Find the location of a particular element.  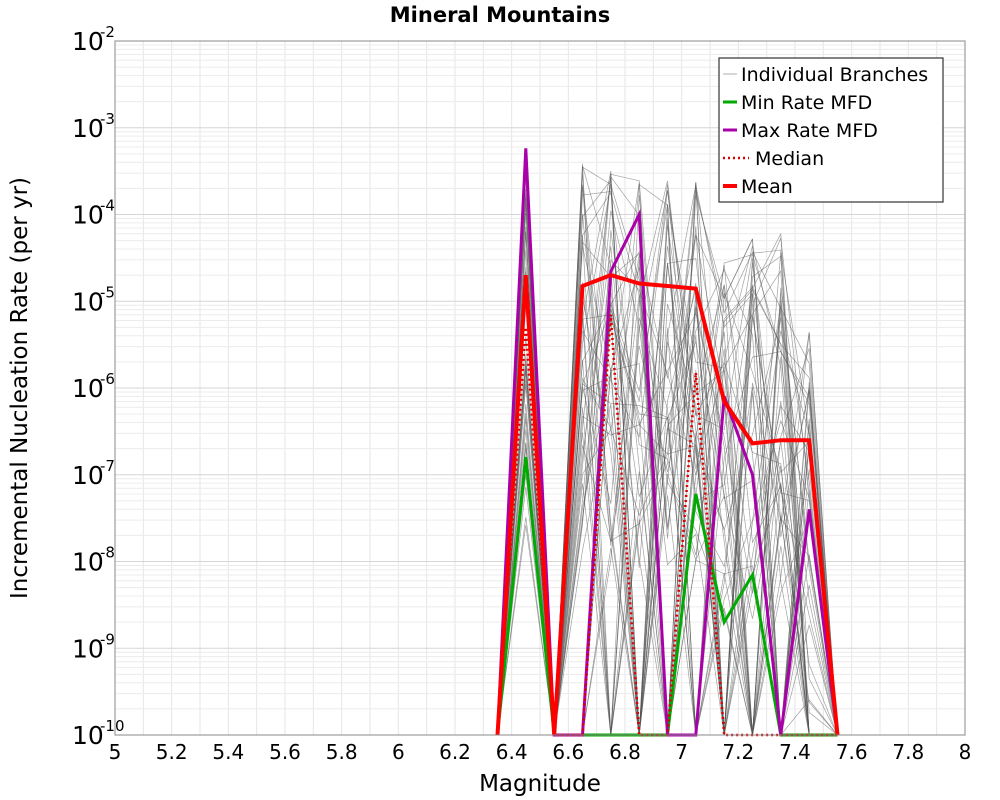

x-tick-label: 6.6 is located at coordinates (568, 752).